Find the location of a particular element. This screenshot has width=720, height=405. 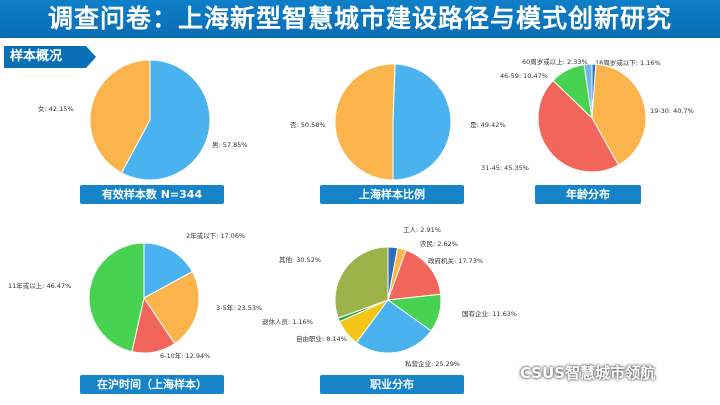

pie-4-label-1: 2年或以下: 17.06% is located at coordinates (215, 235).